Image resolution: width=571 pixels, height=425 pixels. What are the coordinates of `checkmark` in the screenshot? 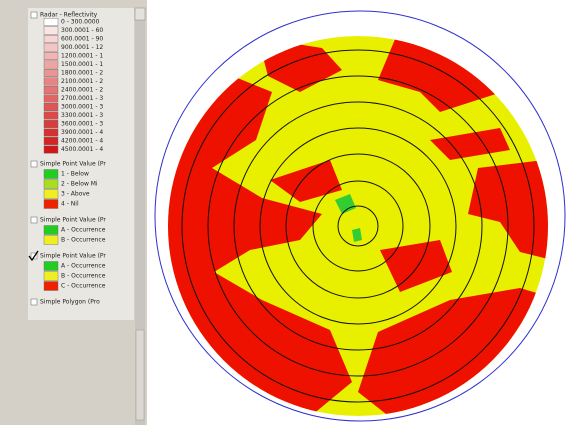 It's located at (33, 256).